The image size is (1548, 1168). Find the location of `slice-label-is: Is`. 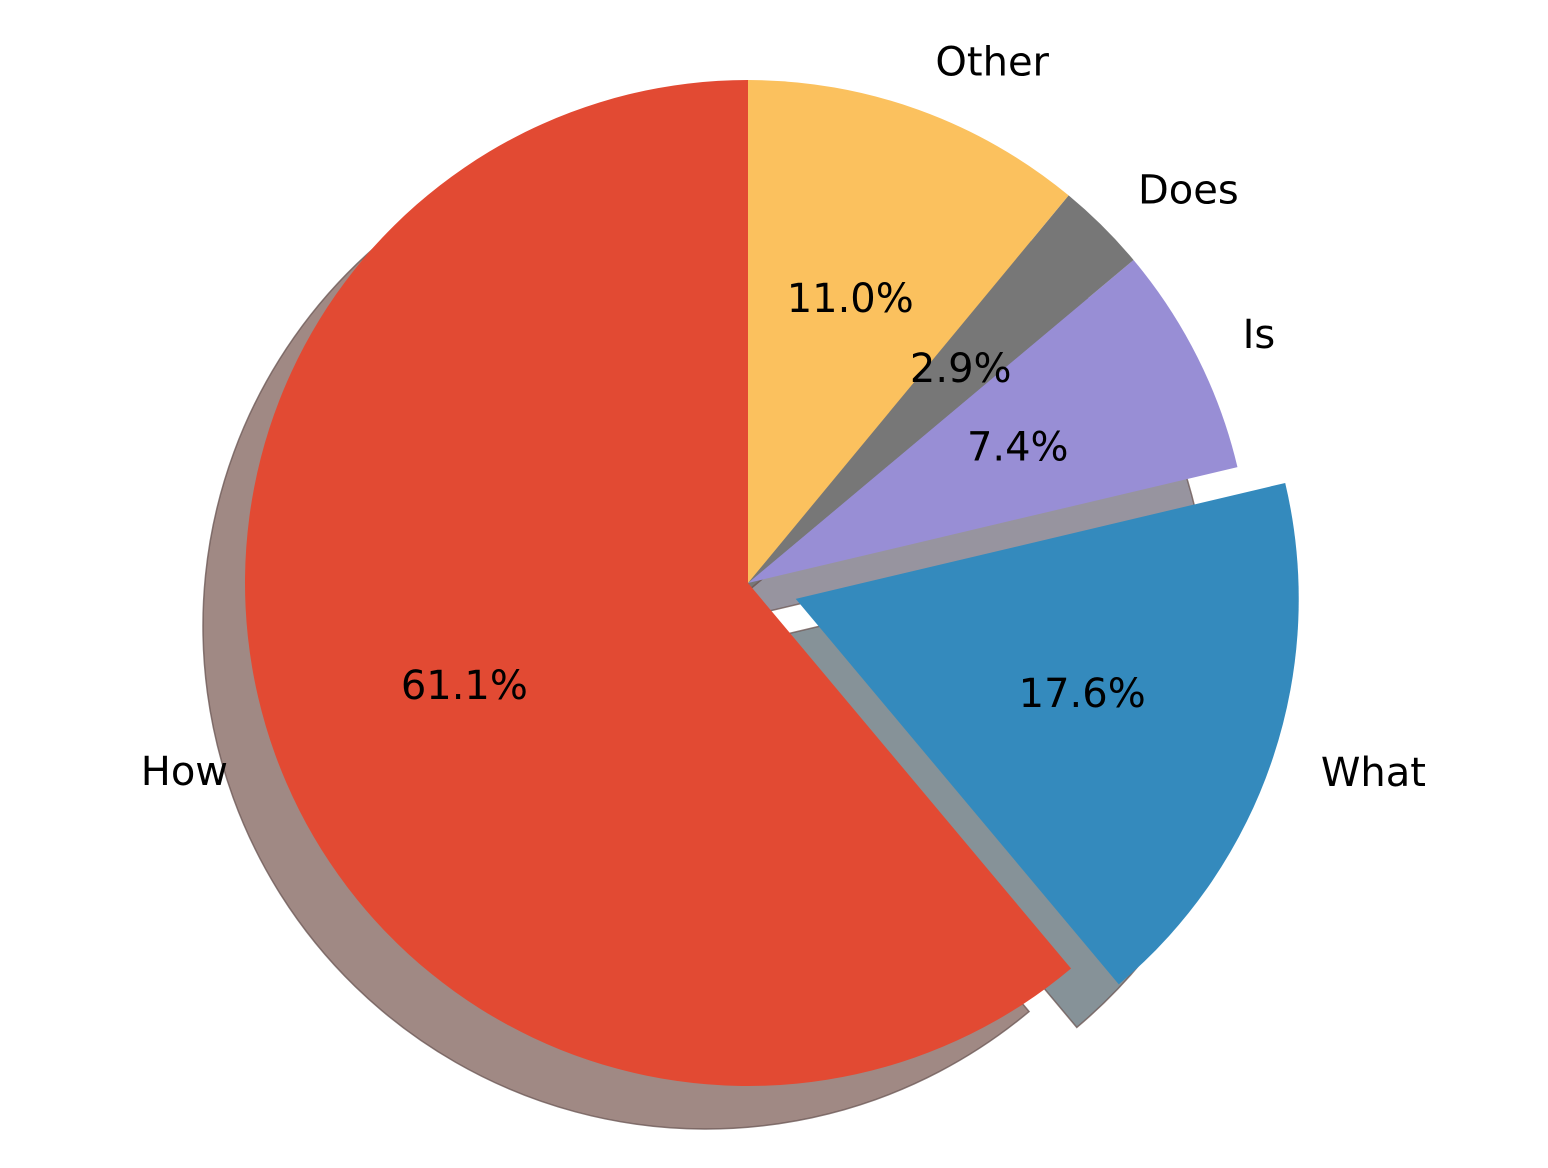

slice-label-is: Is is located at coordinates (1259, 335).